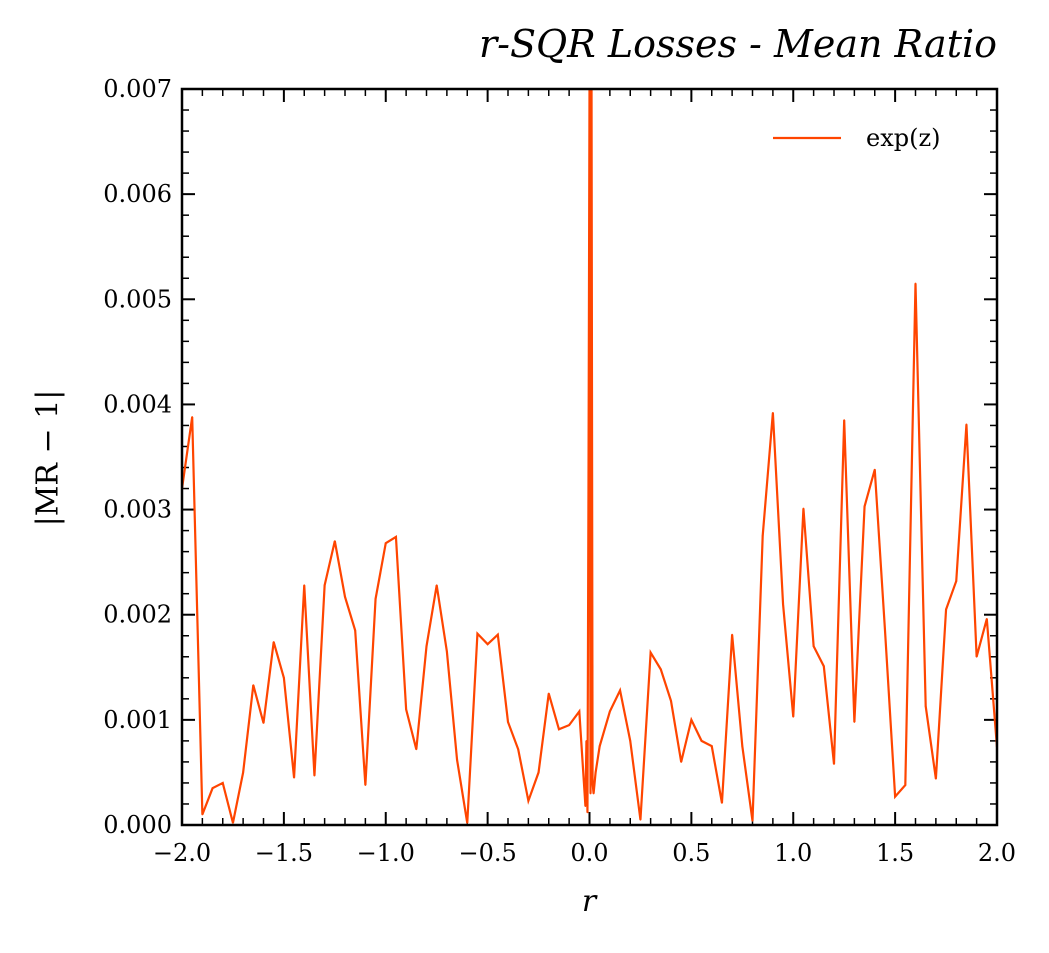 This screenshot has height=953, width=1049. What do you see at coordinates (589, 901) in the screenshot?
I see `x-axis-label: r` at bounding box center [589, 901].